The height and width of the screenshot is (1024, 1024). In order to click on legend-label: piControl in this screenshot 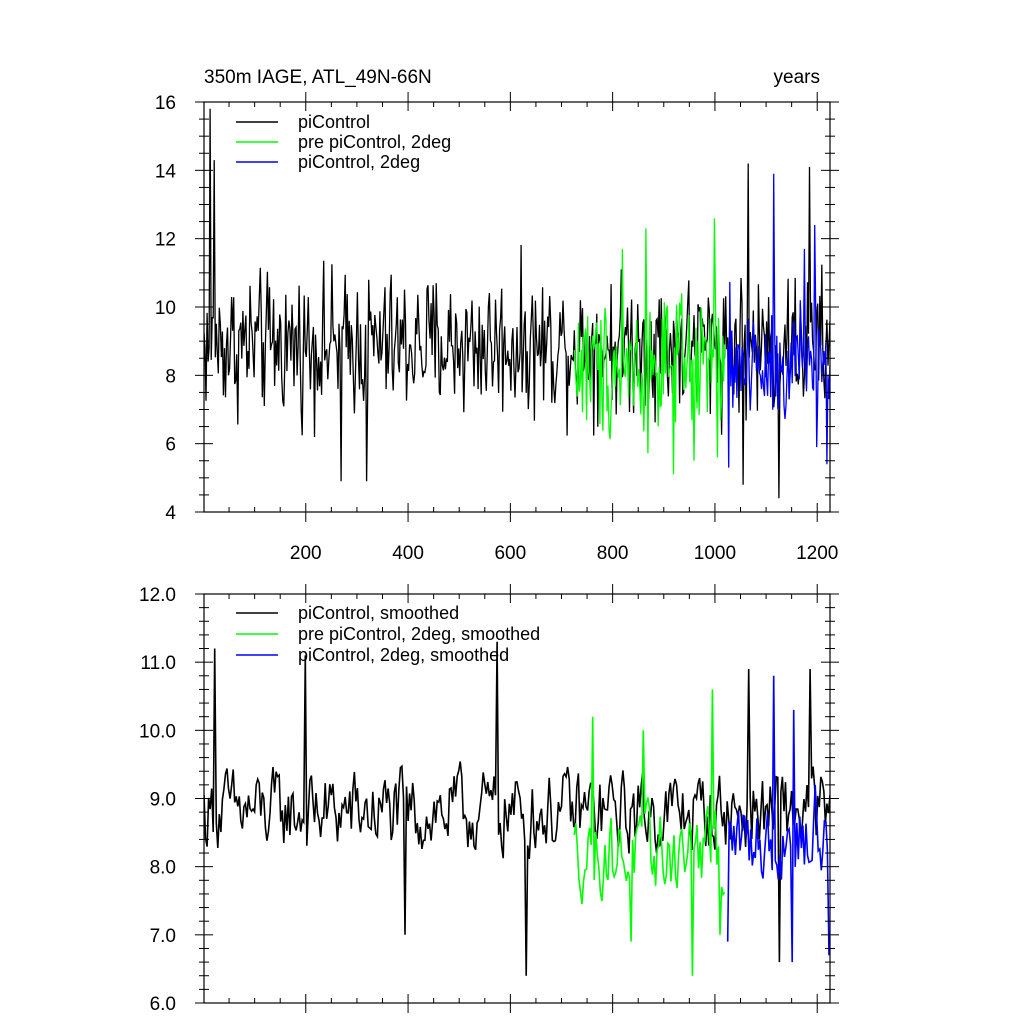, I will do `click(334, 122)`.